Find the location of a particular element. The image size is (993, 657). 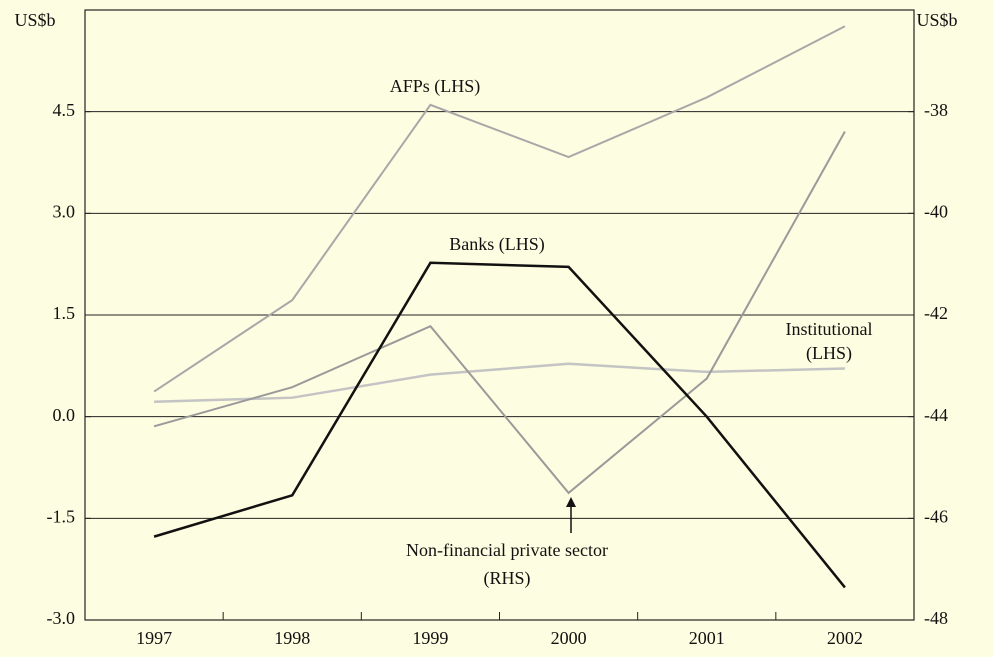

annotation: (LHS) is located at coordinates (829, 353).